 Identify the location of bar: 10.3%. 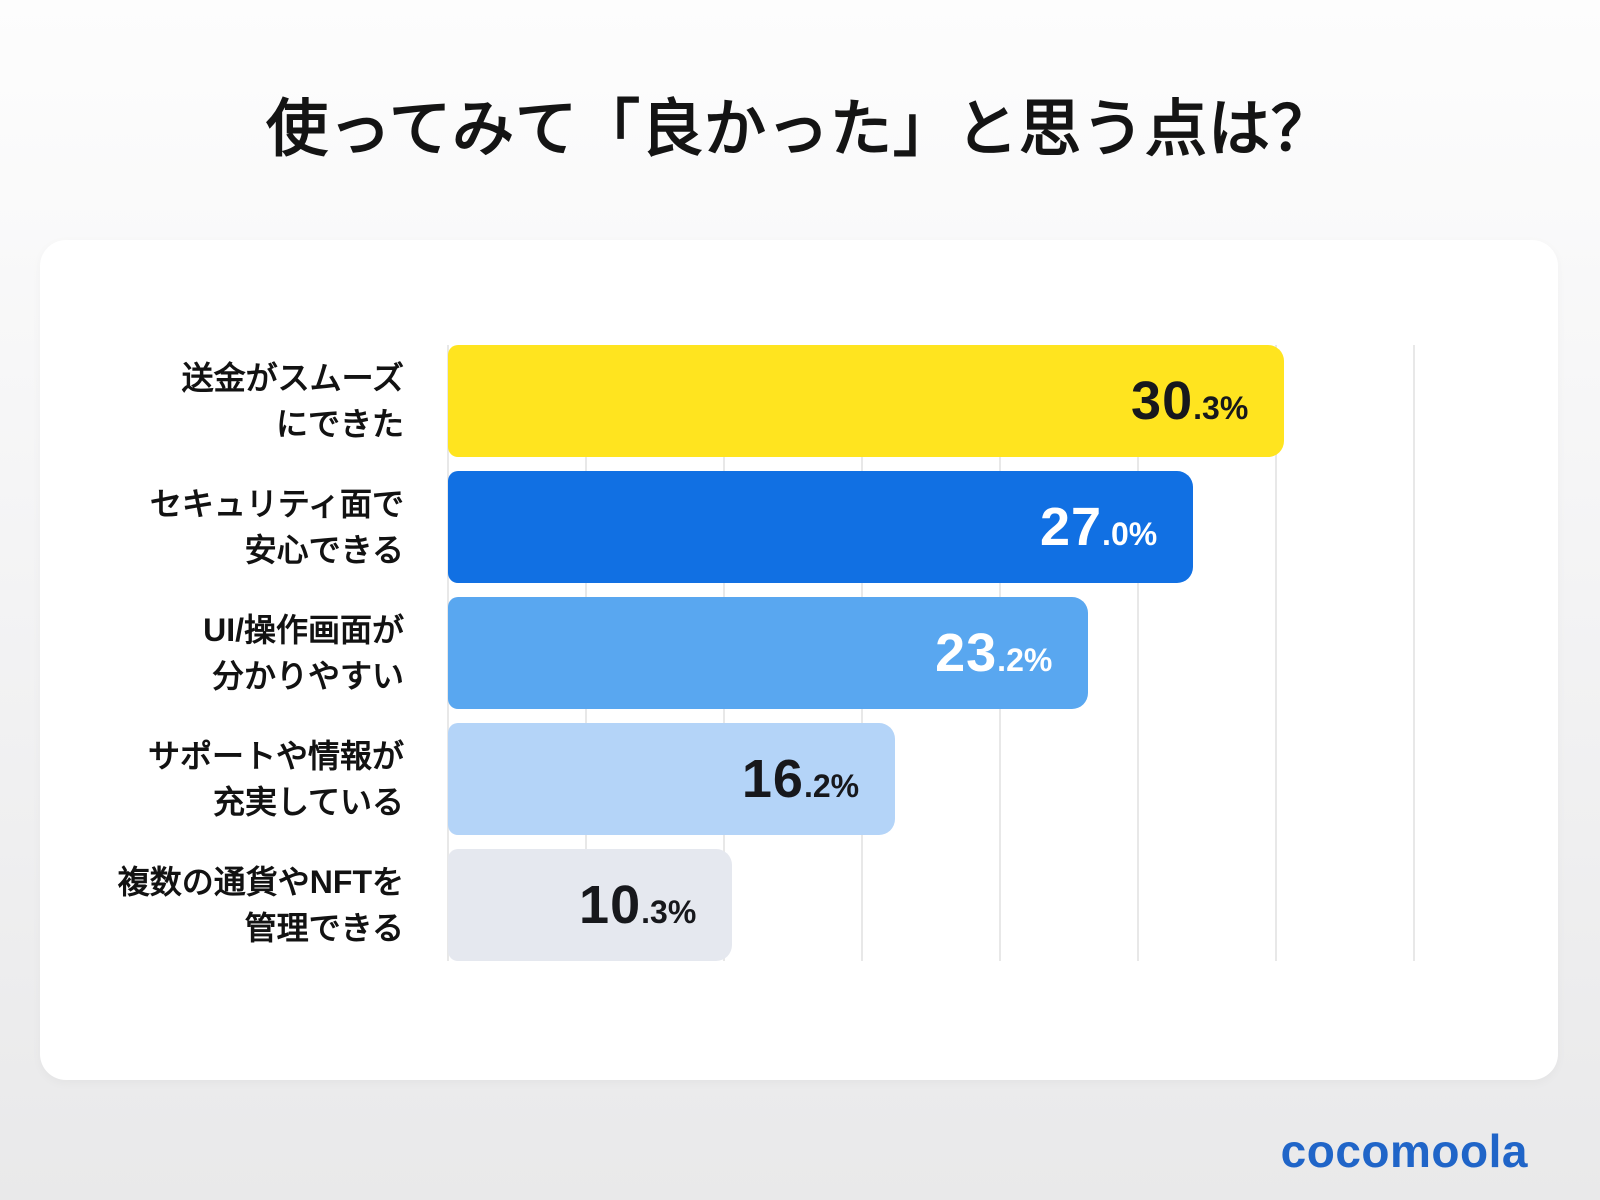
(590, 905).